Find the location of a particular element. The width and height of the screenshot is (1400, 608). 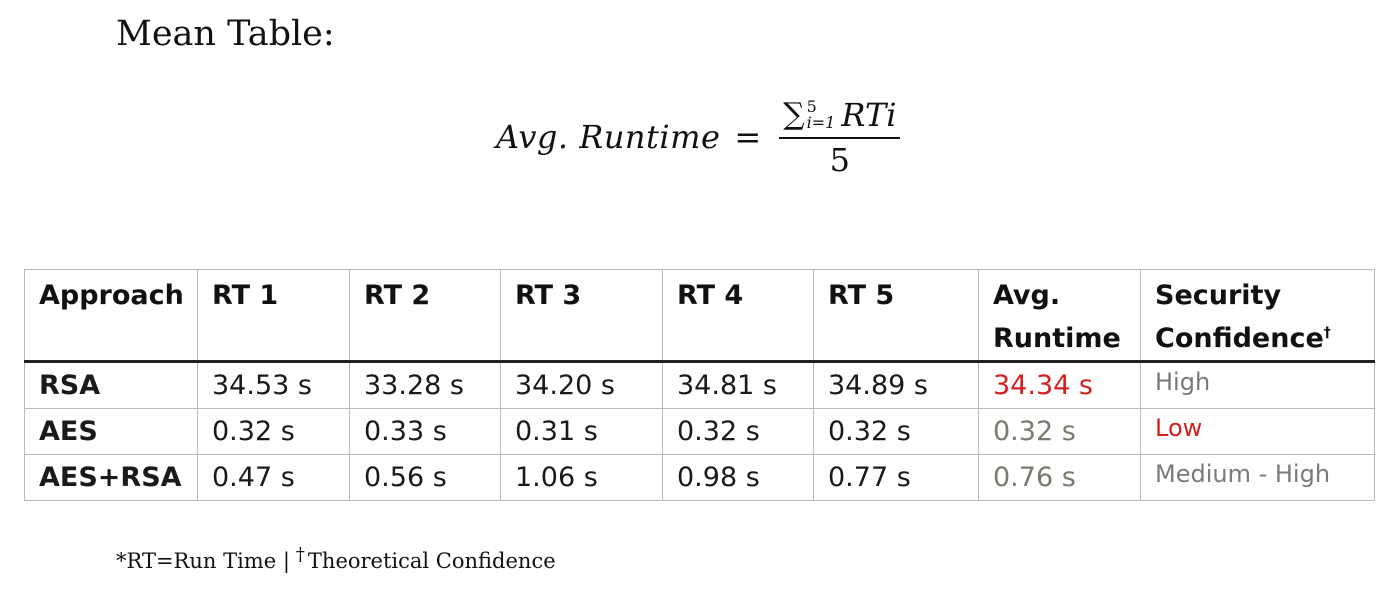

security-confidence-cell: High is located at coordinates (1257, 385).